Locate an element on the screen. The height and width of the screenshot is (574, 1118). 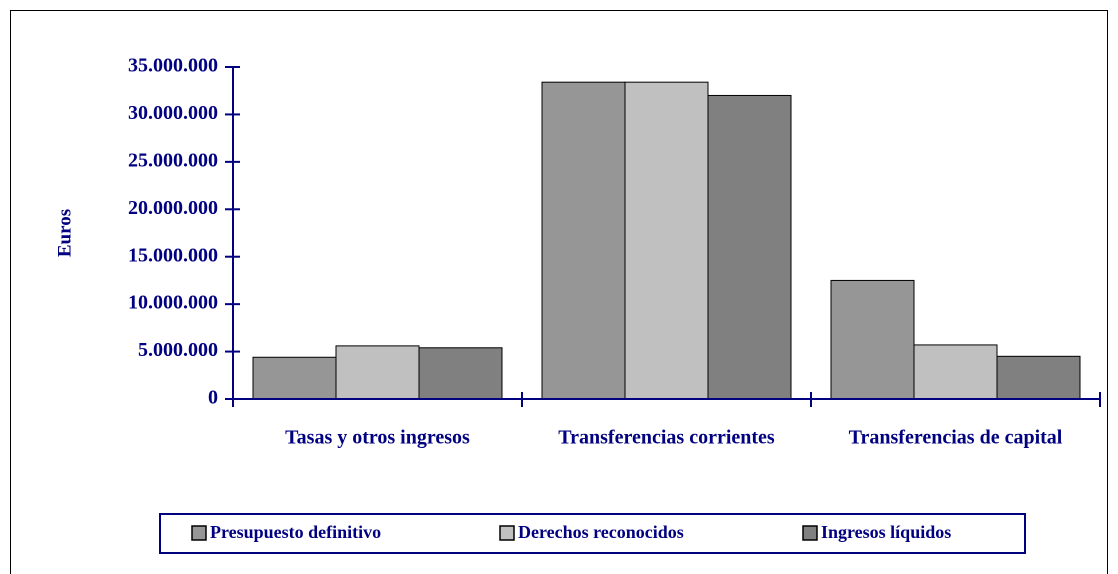
y-tick-label: 0 is located at coordinates (213, 398).